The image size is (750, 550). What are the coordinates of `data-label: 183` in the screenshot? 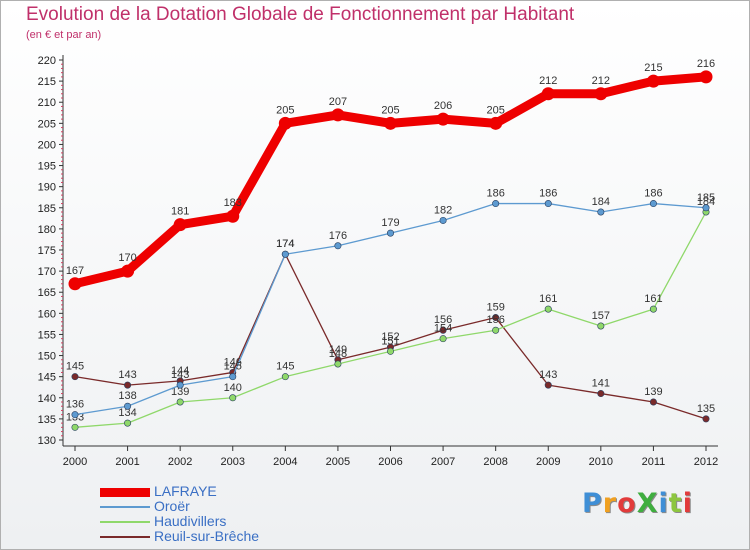 It's located at (233, 203).